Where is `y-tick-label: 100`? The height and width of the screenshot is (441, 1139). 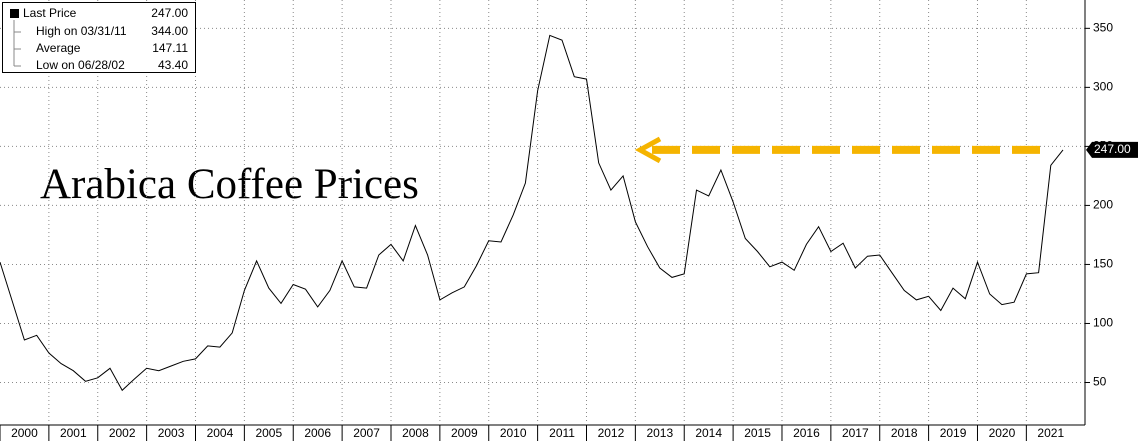
y-tick-label: 100 is located at coordinates (1103, 323).